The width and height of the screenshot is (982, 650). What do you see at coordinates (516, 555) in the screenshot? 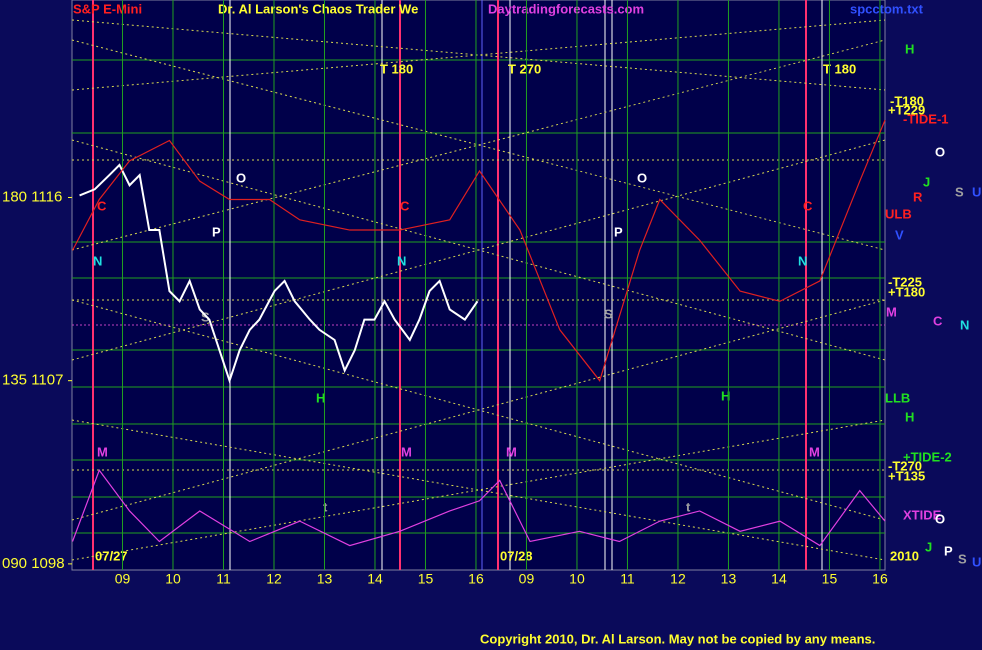
I see `date-label: 07/28` at bounding box center [516, 555].